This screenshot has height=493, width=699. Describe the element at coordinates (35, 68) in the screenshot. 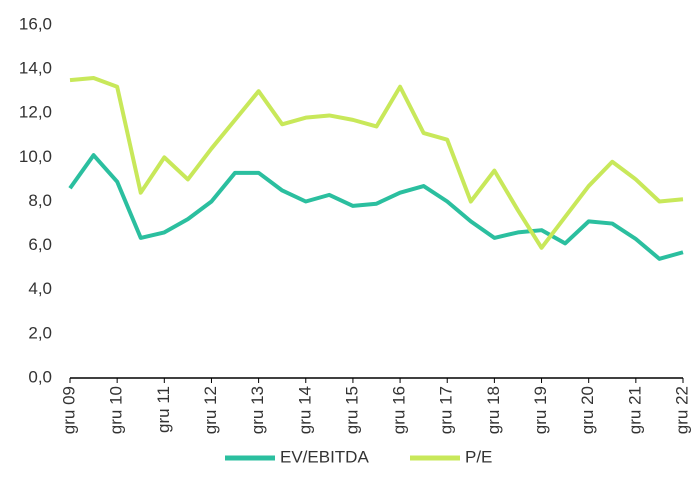

I see `y-tick-label: 14,0` at that location.